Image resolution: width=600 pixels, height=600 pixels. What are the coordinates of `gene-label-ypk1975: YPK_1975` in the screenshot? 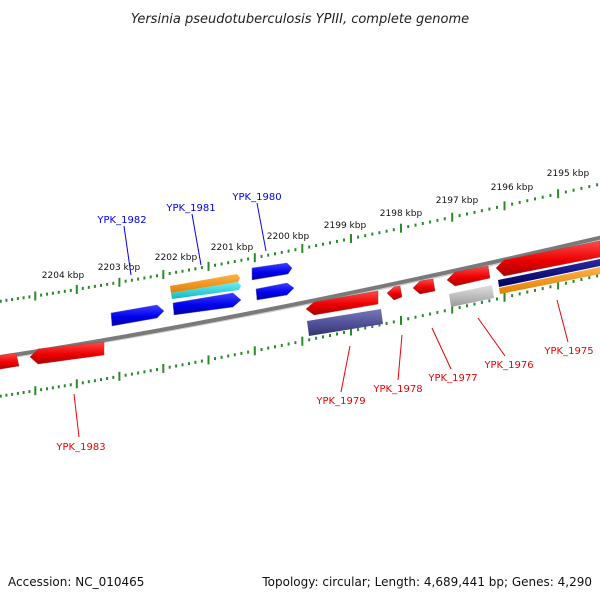 It's located at (568, 351).